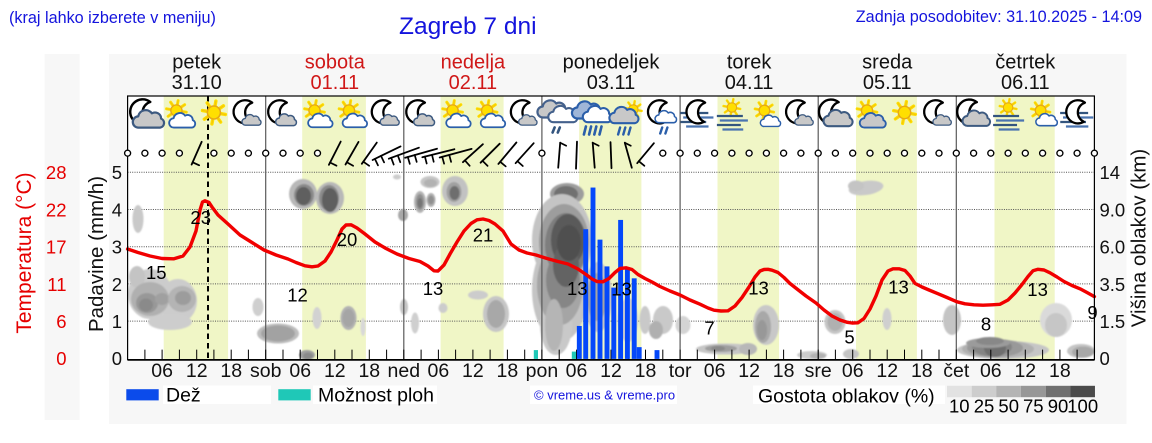  I want to click on svg-text: 90, so click(1058, 406).